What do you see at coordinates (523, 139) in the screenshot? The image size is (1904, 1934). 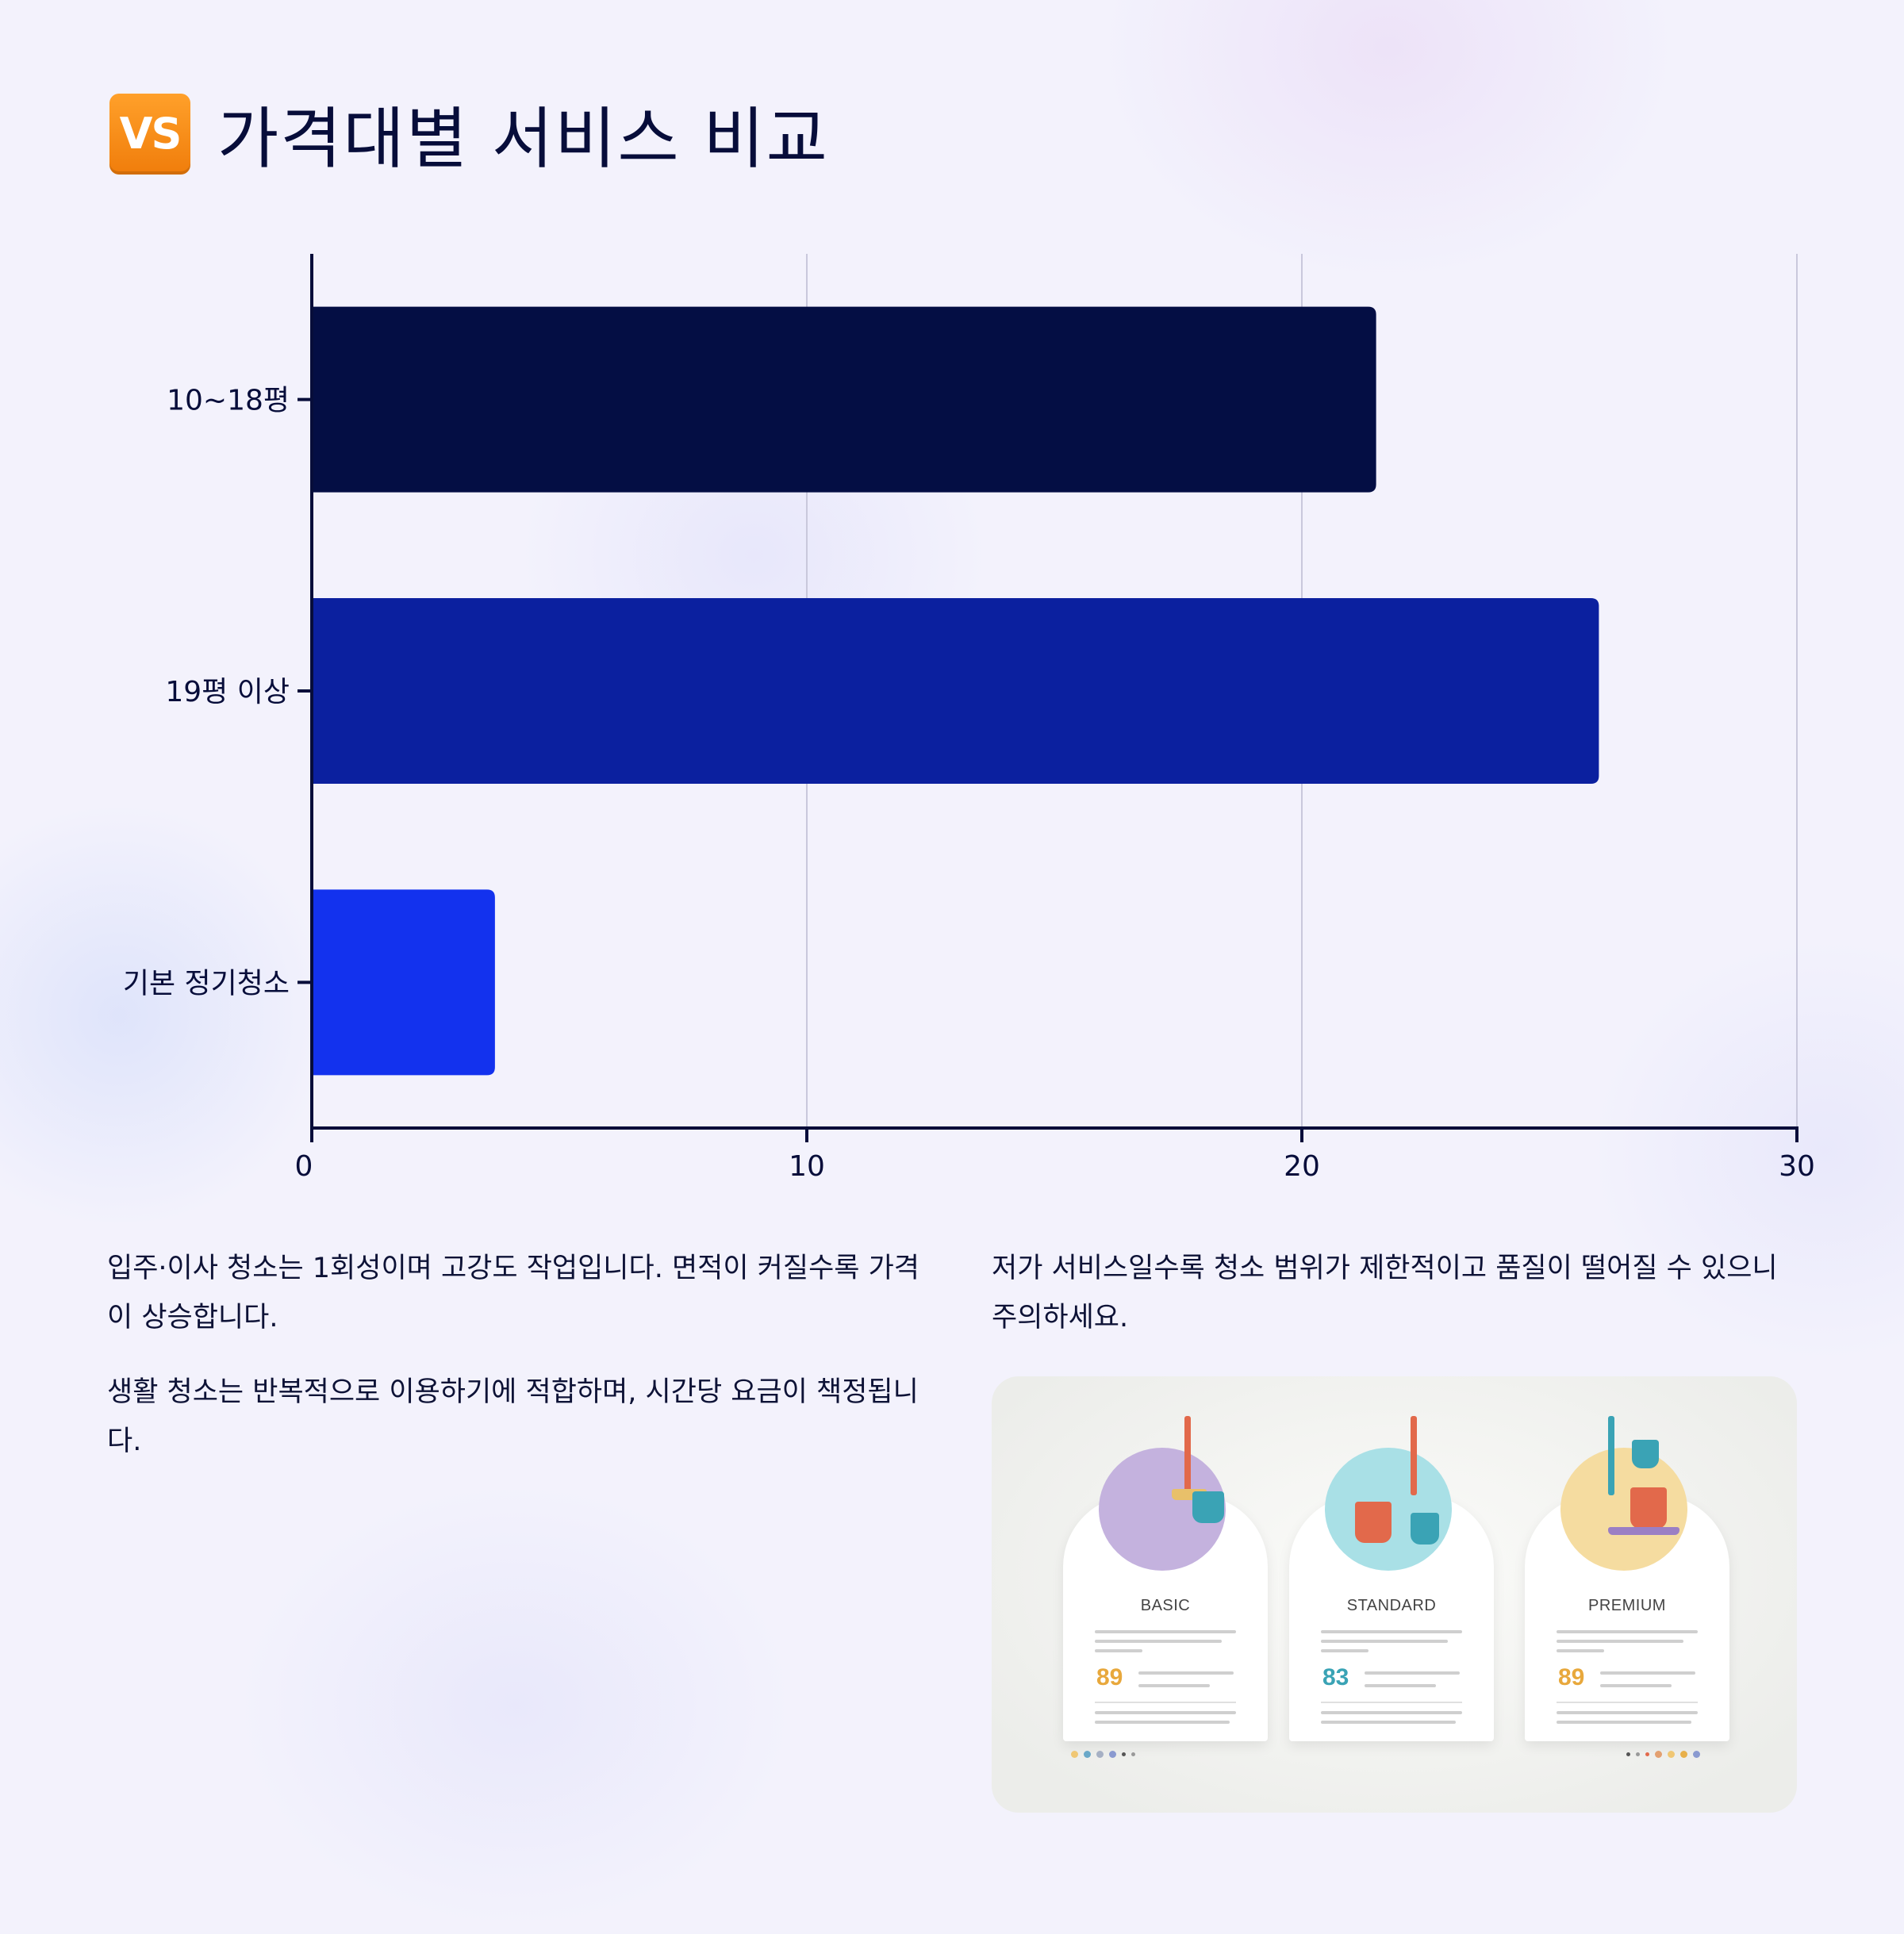 I see `page-title: 가격대별 서비스 비교` at bounding box center [523, 139].